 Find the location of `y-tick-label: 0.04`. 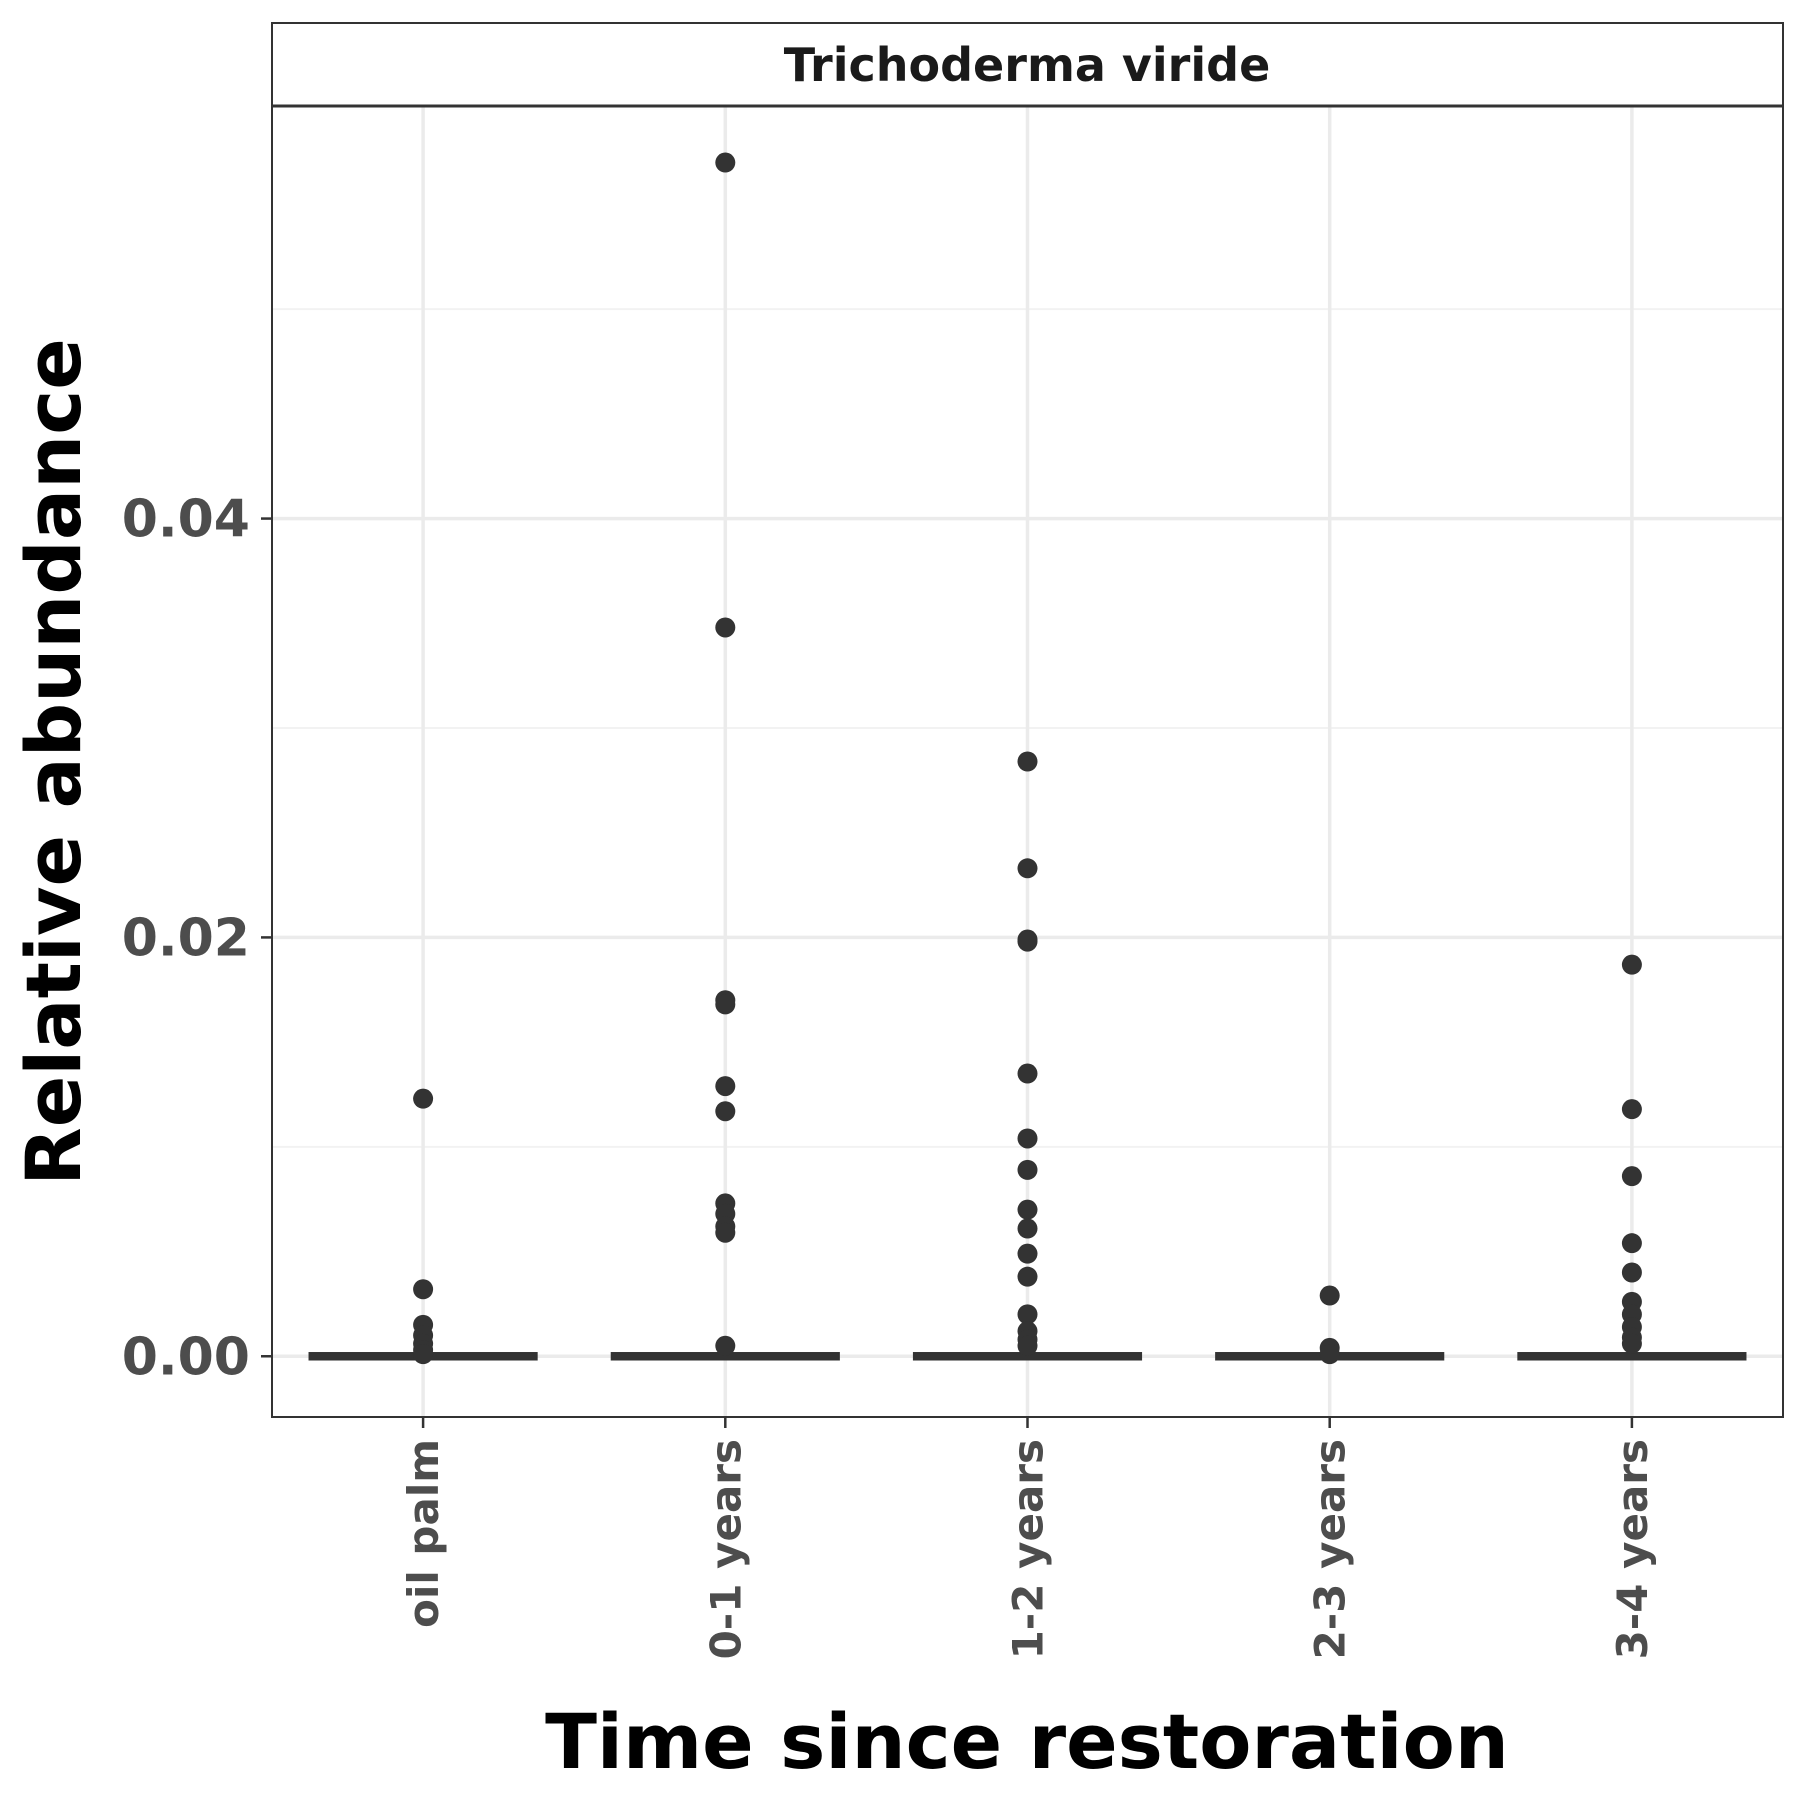

y-tick-label: 0.04 is located at coordinates (186, 520).